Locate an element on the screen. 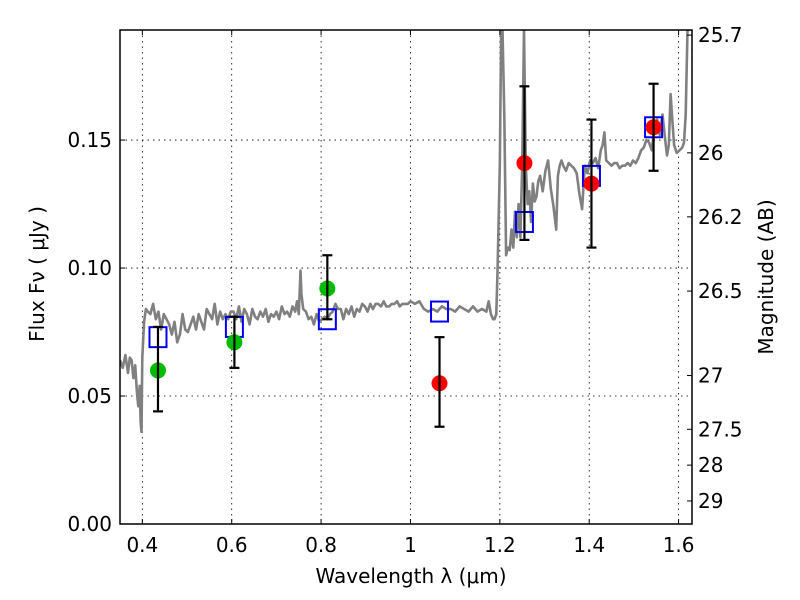 The image size is (800, 600). magnitude-tick-label: 27.5 is located at coordinates (720, 429).